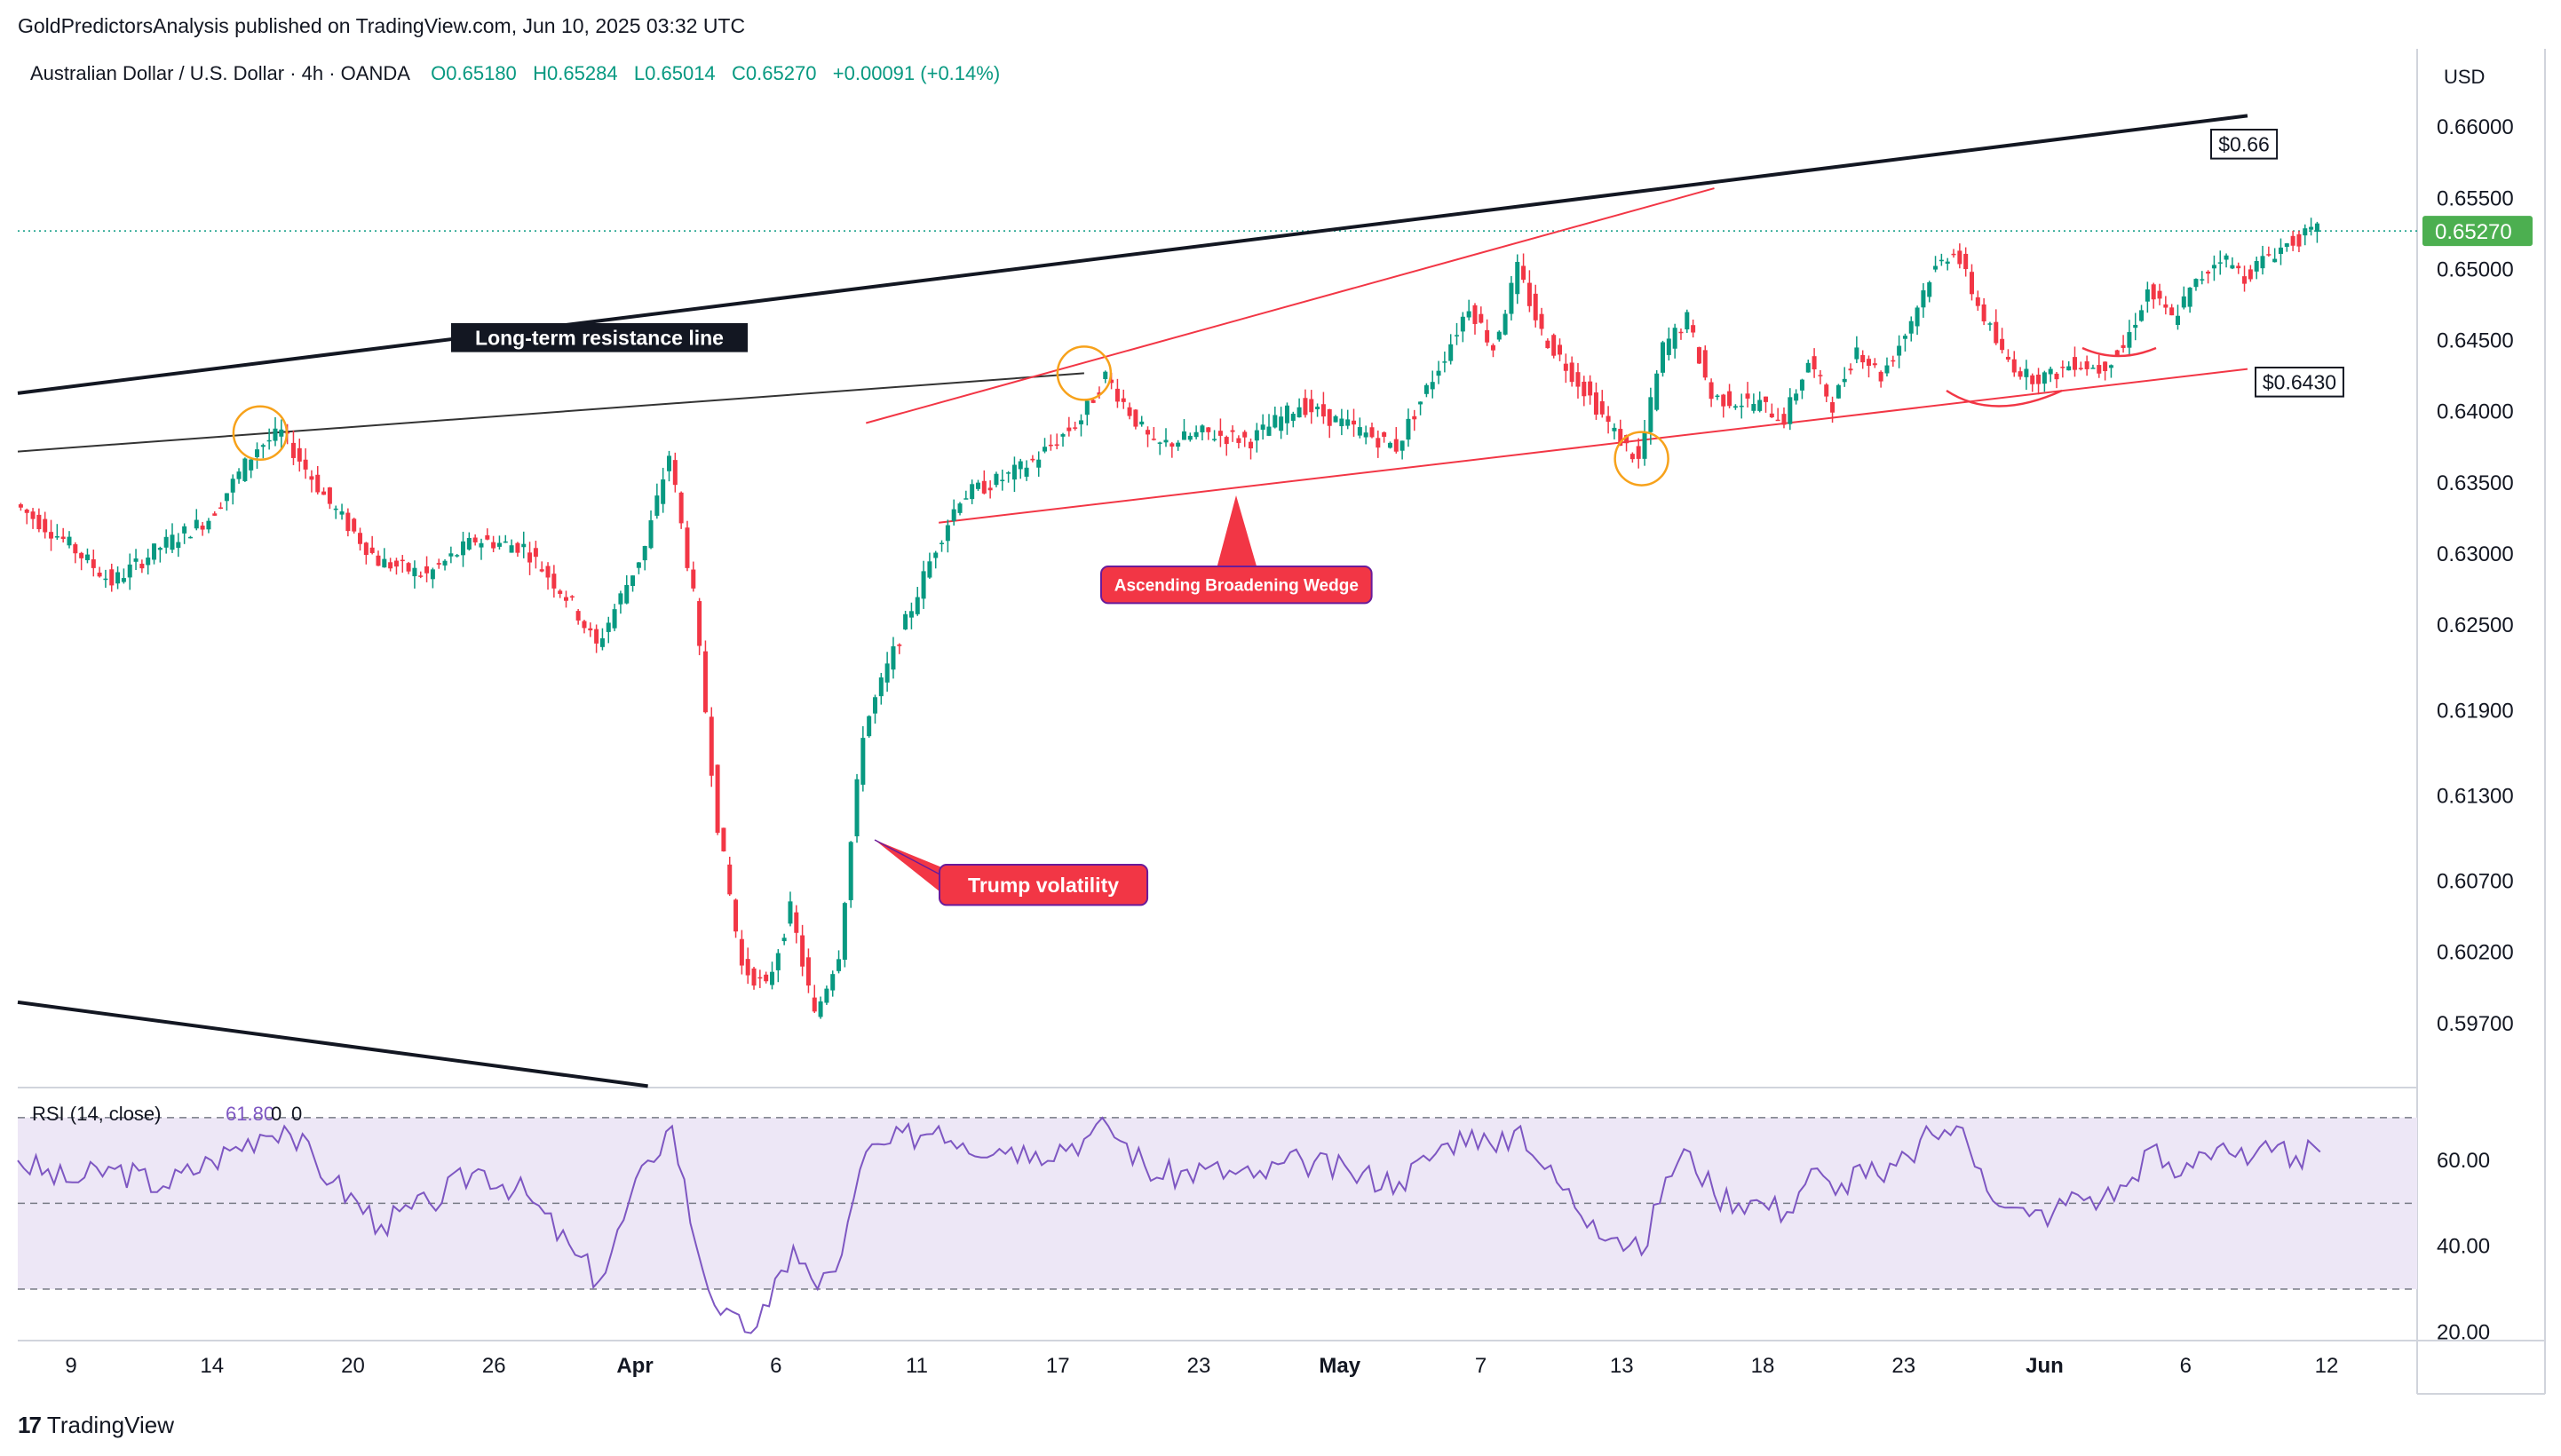 This screenshot has height=1456, width=2561. What do you see at coordinates (1481, 1366) in the screenshot?
I see `time-tick-label: 7` at bounding box center [1481, 1366].